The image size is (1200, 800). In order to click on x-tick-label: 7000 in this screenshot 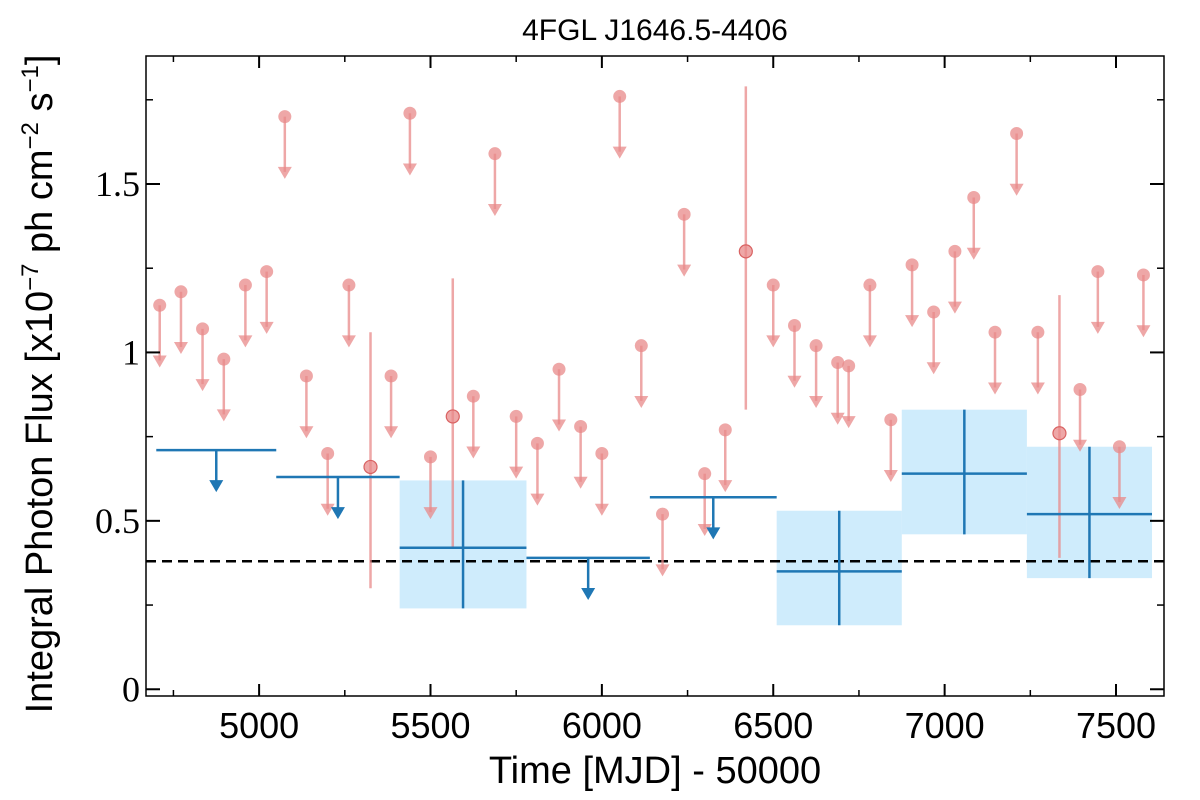, I will do `click(945, 725)`.